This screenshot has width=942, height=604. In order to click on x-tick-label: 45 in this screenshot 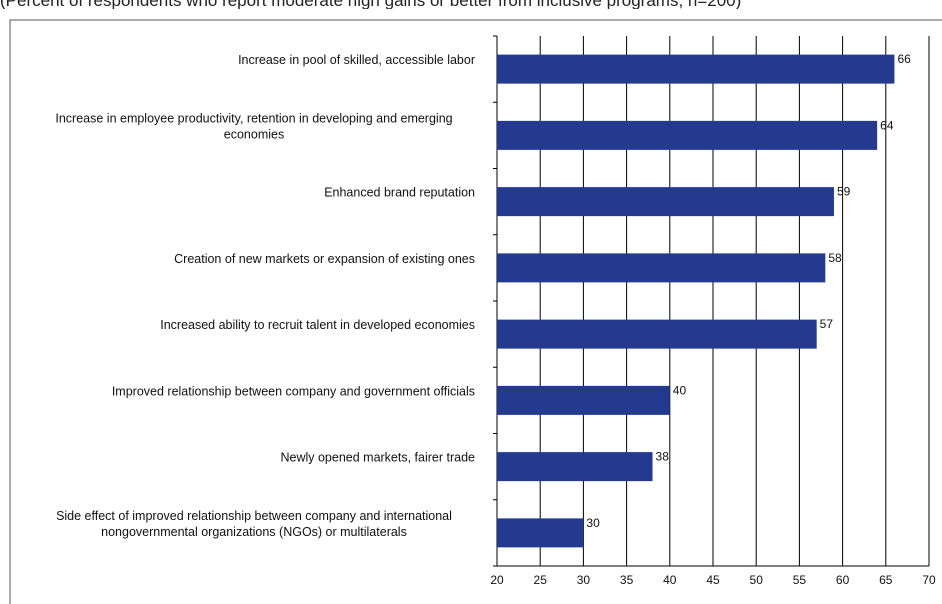, I will do `click(713, 580)`.